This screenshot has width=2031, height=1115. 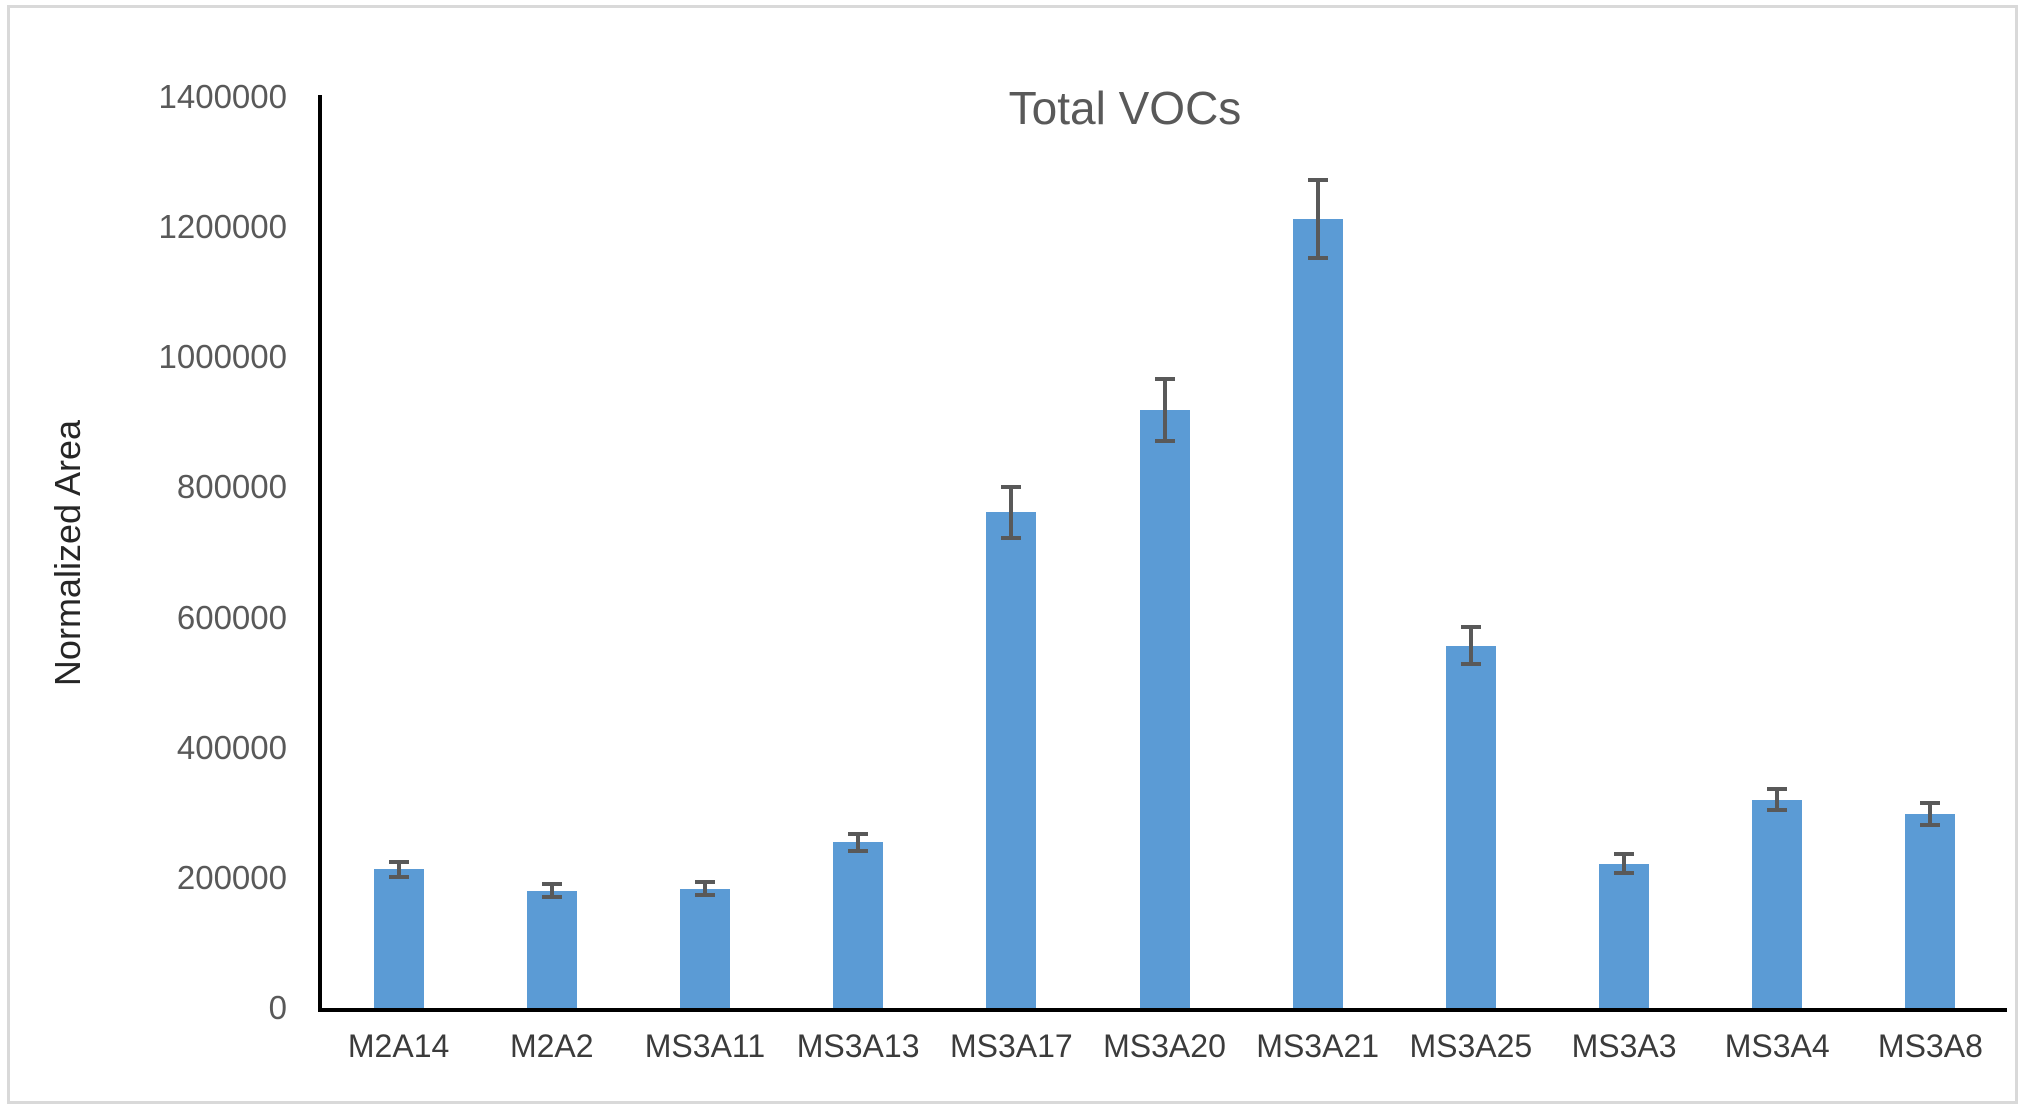 What do you see at coordinates (551, 1046) in the screenshot?
I see `x-tick-label-M2A2: M2A2` at bounding box center [551, 1046].